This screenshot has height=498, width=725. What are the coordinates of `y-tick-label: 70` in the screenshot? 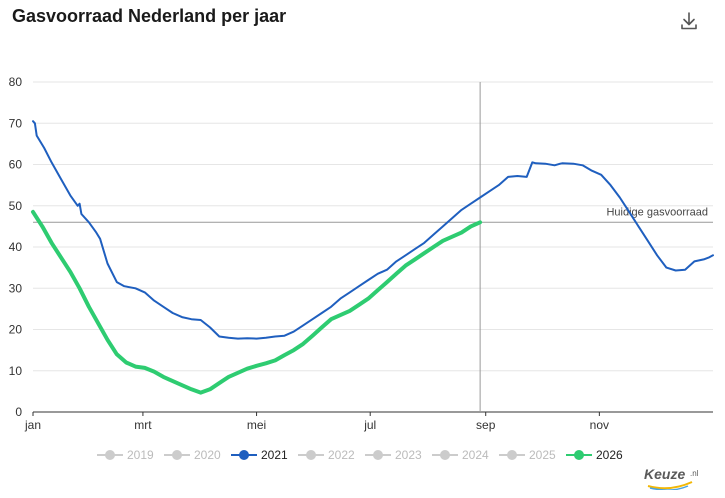 It's located at (16, 123).